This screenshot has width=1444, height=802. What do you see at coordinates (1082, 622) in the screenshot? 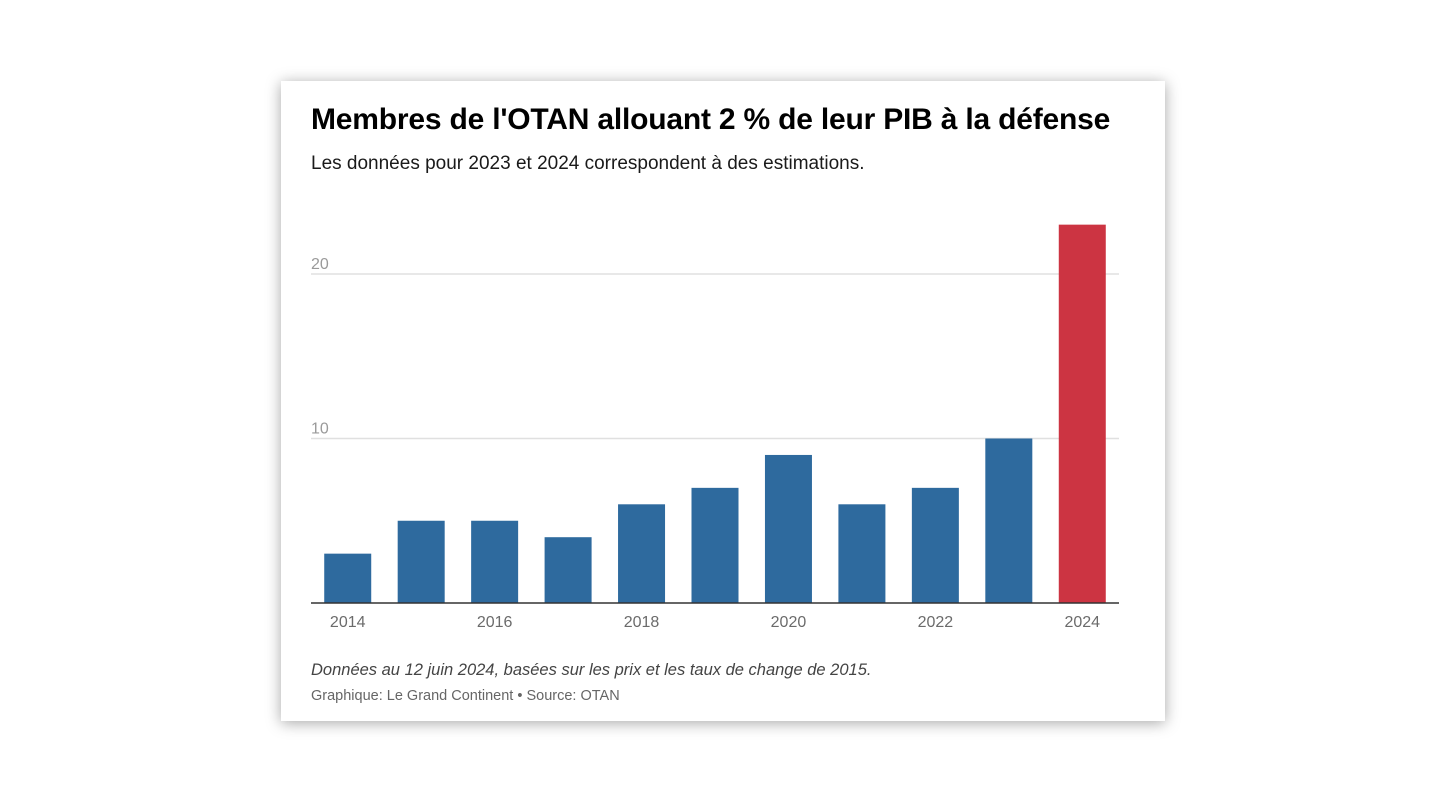
I see `x-tick-label-2024: 2024` at bounding box center [1082, 622].